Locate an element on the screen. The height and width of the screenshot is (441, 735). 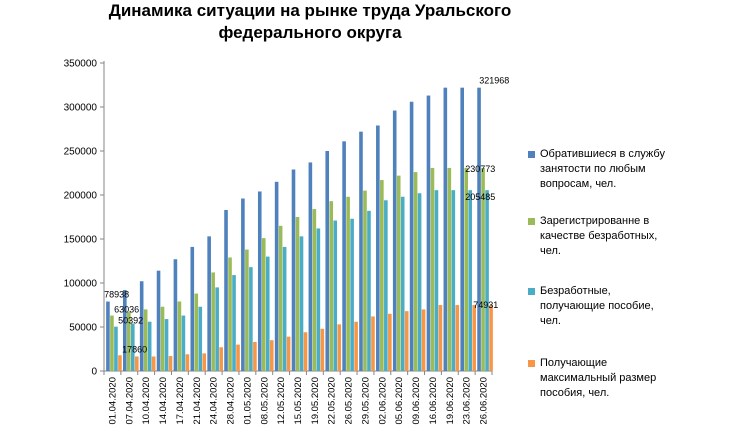
x-tick-label: 05.06.2020 is located at coordinates (399, 401).